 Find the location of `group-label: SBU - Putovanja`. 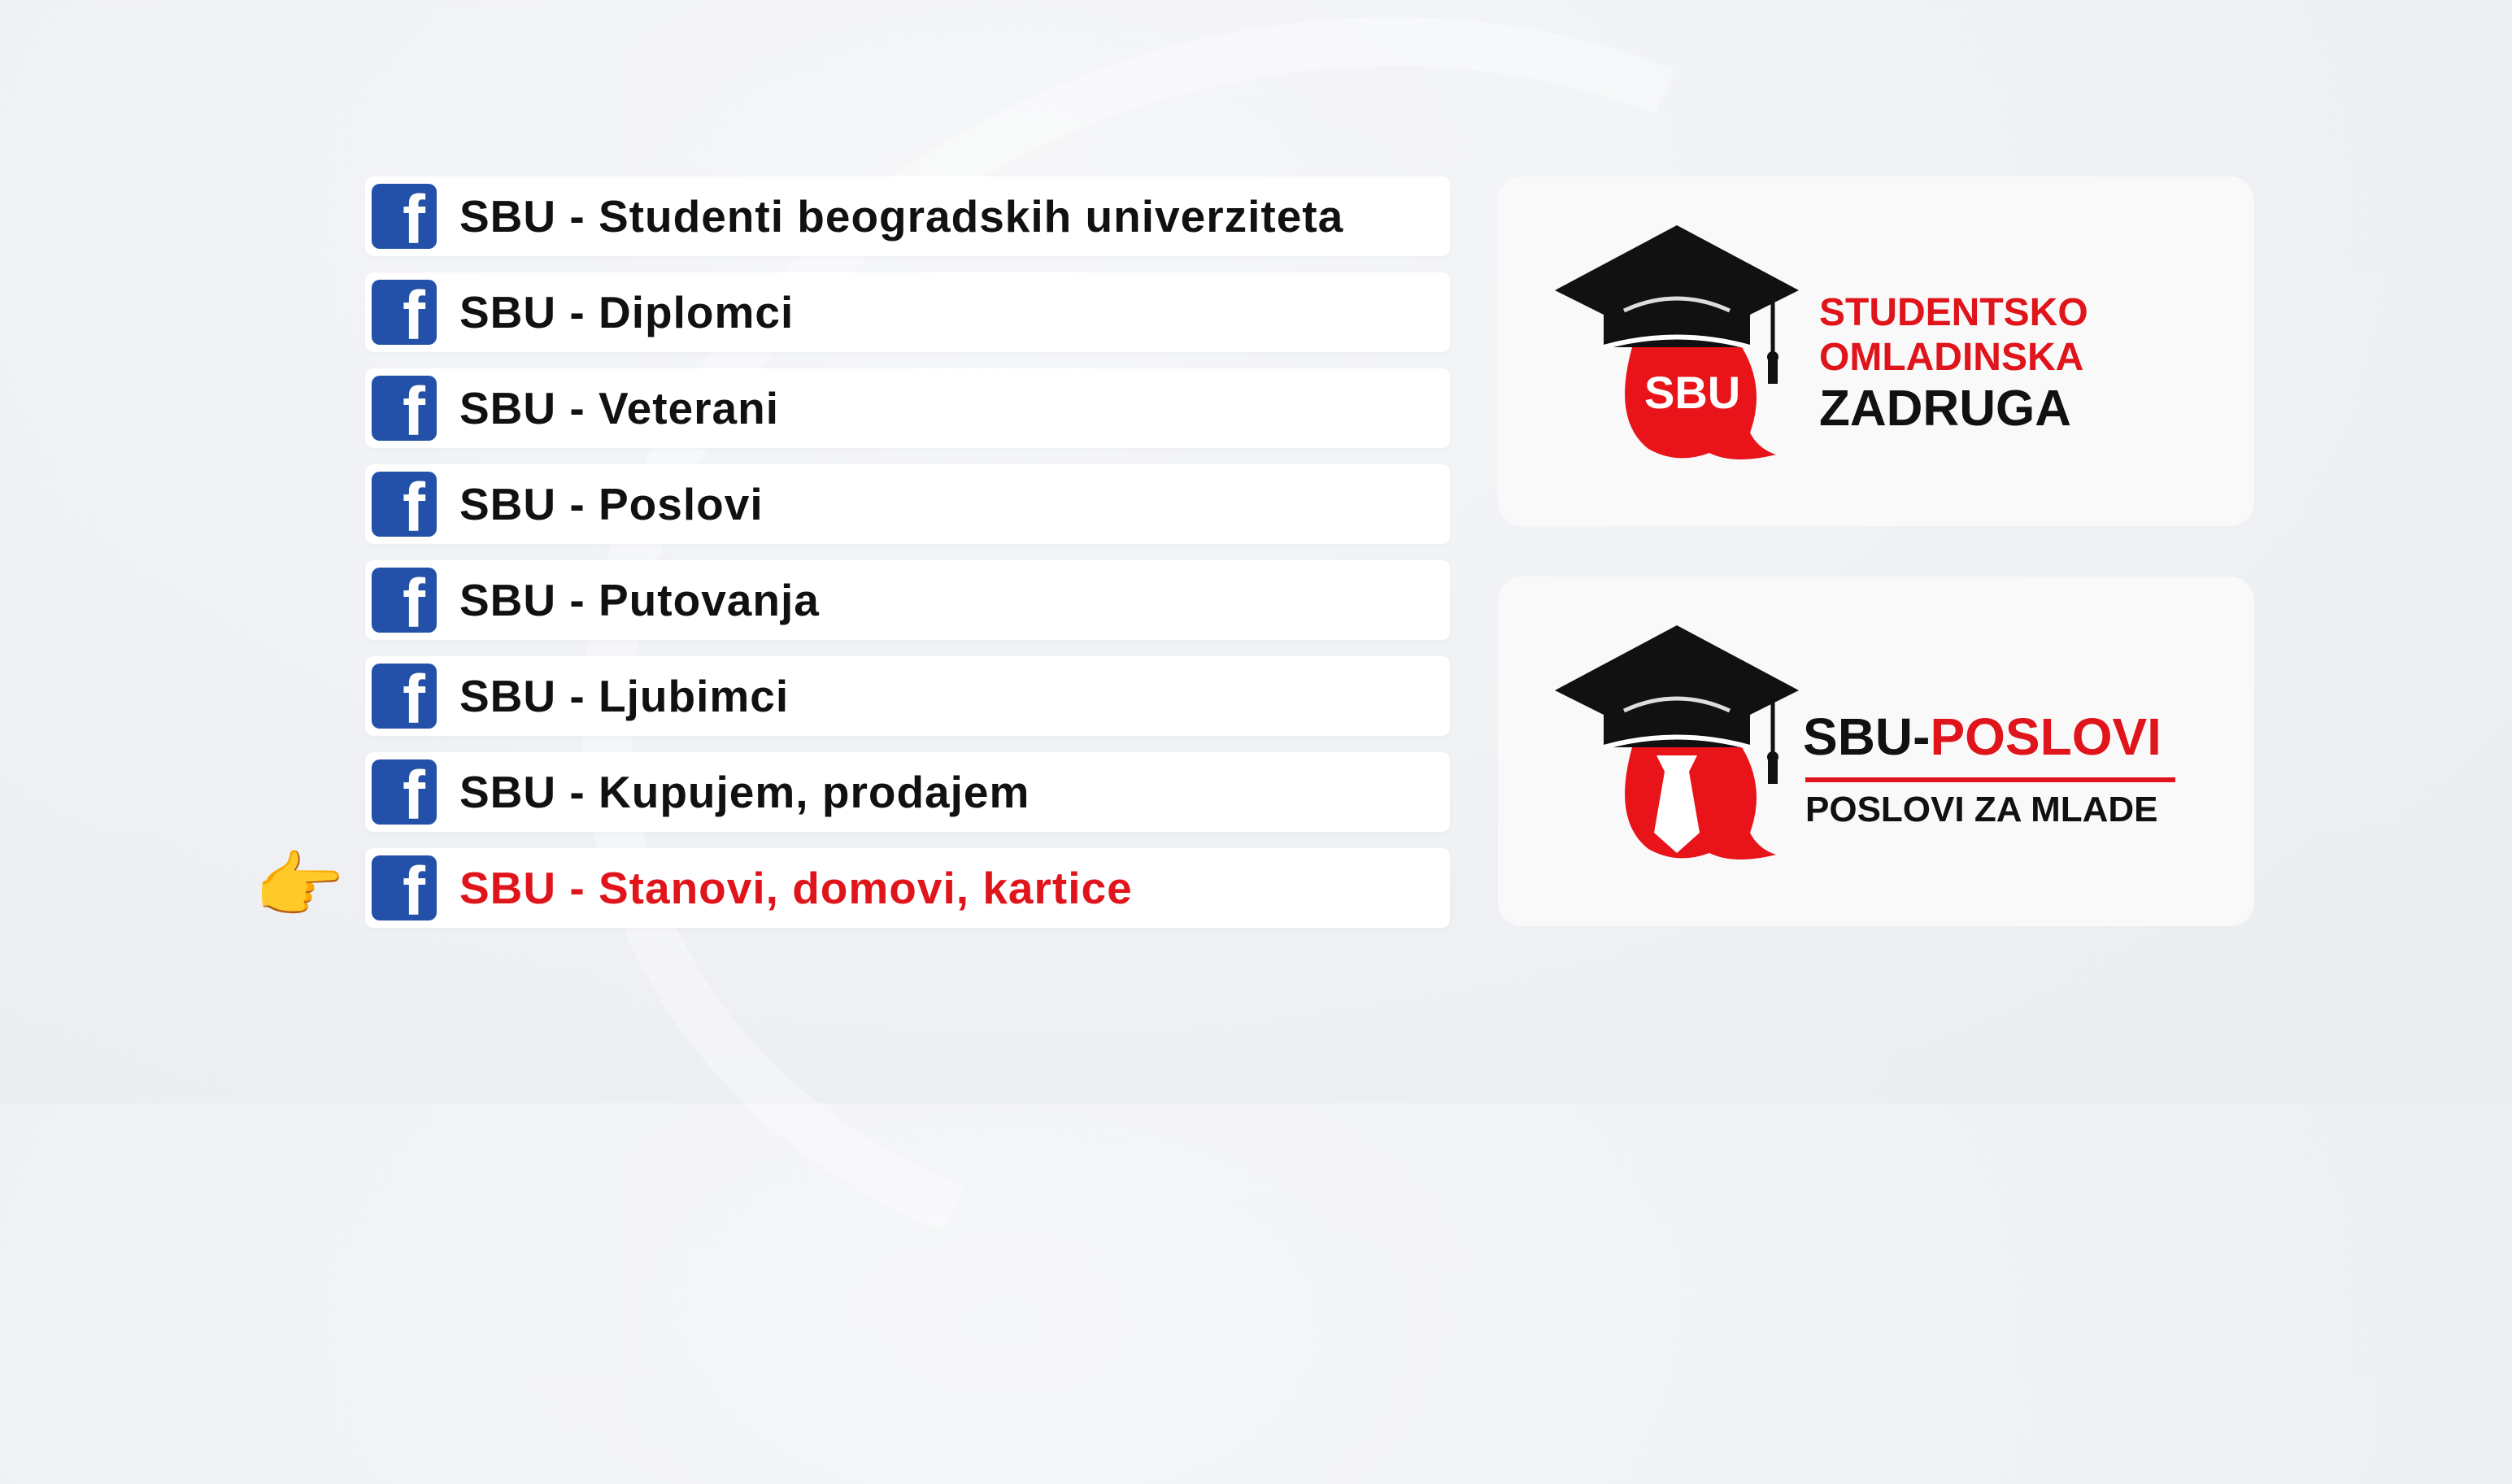

group-label: SBU - Putovanja is located at coordinates (639, 600).